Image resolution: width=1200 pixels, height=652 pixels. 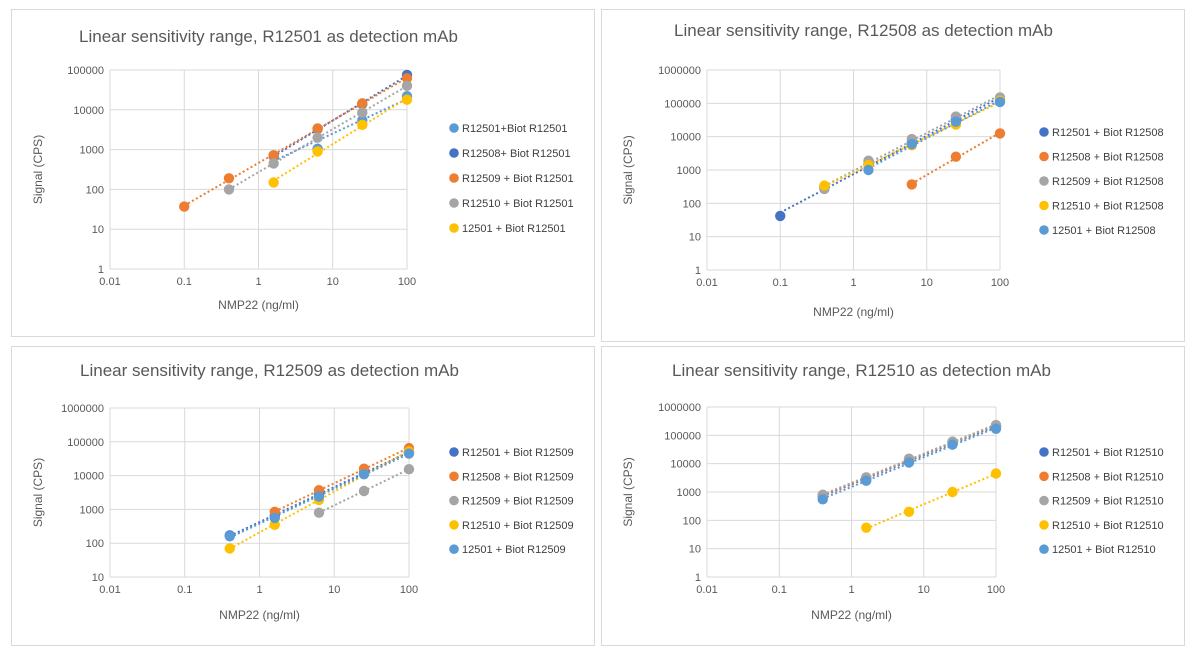 I want to click on legend-label: R12510 + Biot R12501, so click(x=518, y=204).